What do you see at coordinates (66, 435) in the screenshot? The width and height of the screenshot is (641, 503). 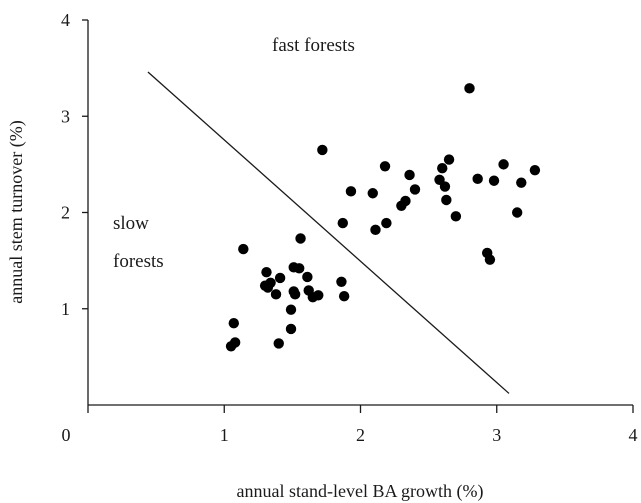 I see `x-tick-label: 0` at bounding box center [66, 435].